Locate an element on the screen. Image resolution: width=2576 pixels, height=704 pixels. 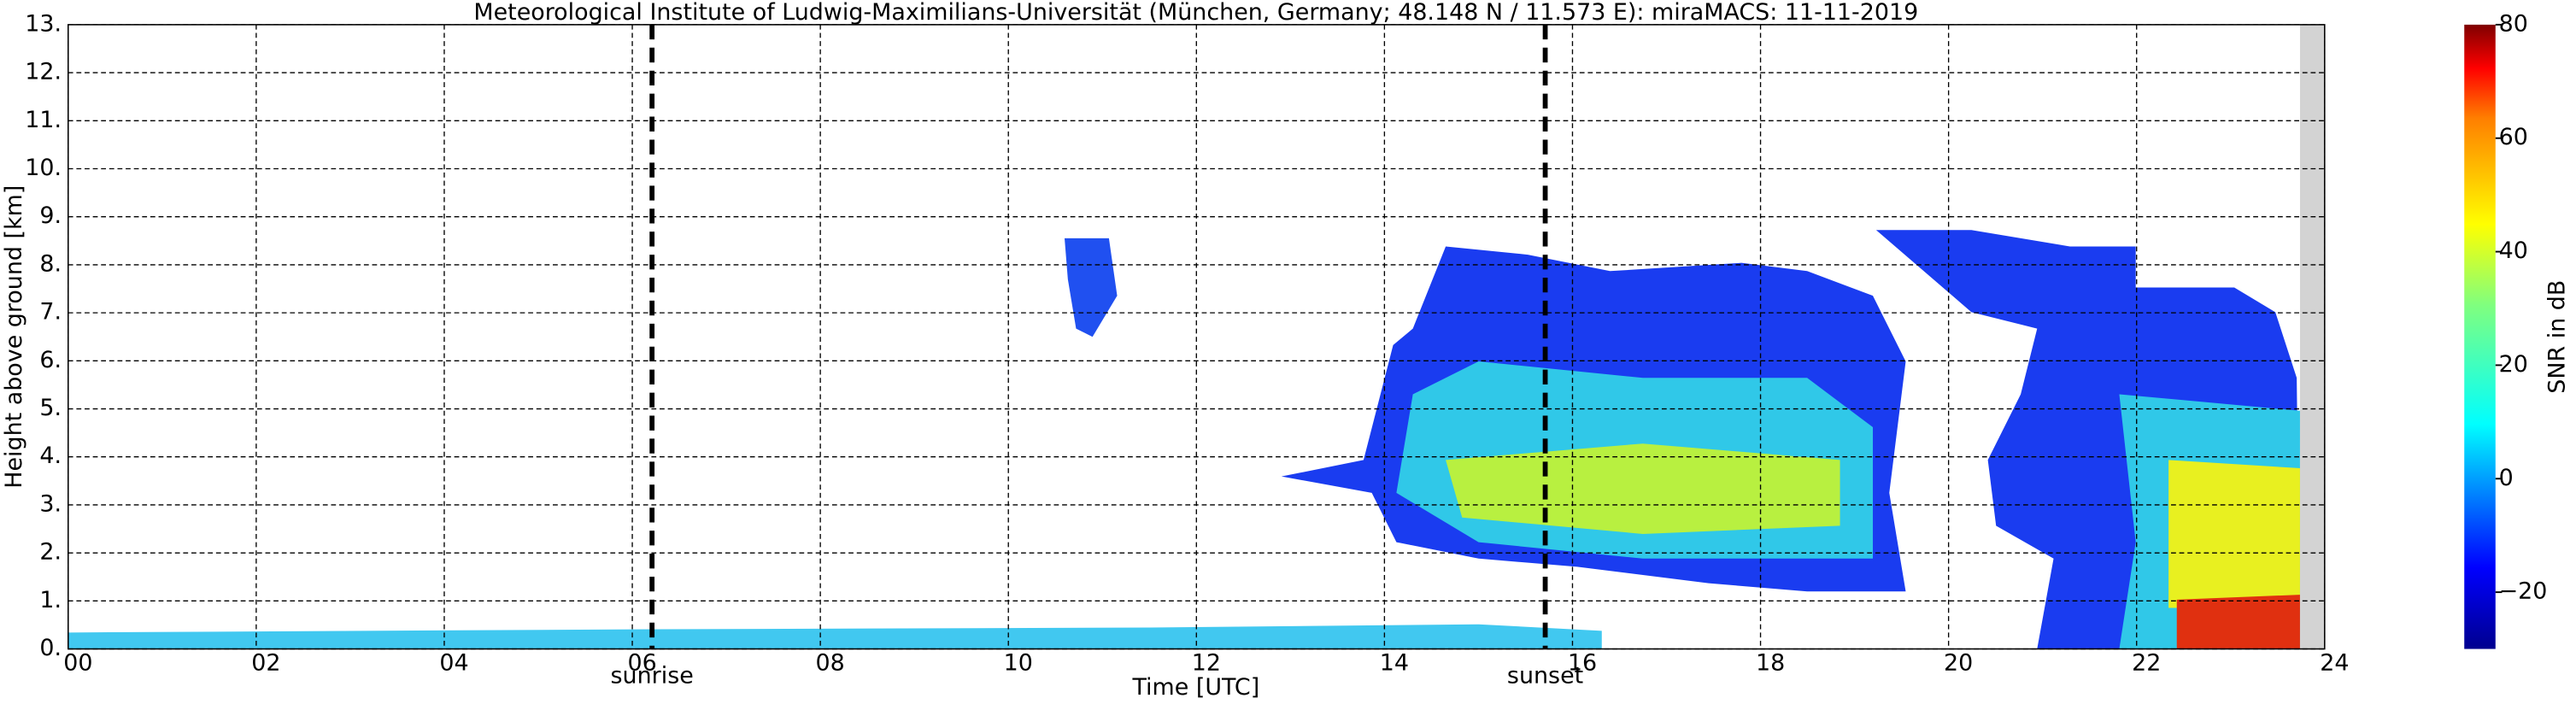
y-axis-label: Height above ground [km] is located at coordinates (14, 337).